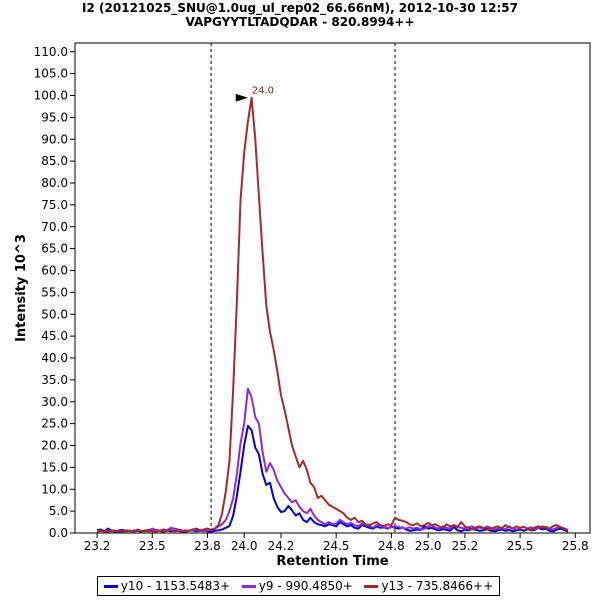 The width and height of the screenshot is (600, 600). What do you see at coordinates (51, 96) in the screenshot?
I see `y-tick-label: 100.0` at bounding box center [51, 96].